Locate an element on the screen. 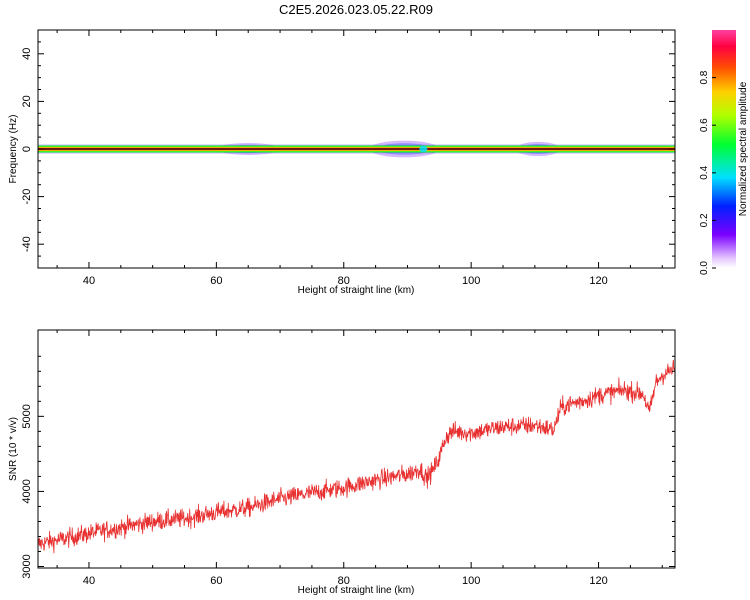  snr-x-tick-label: 120 is located at coordinates (598, 581).